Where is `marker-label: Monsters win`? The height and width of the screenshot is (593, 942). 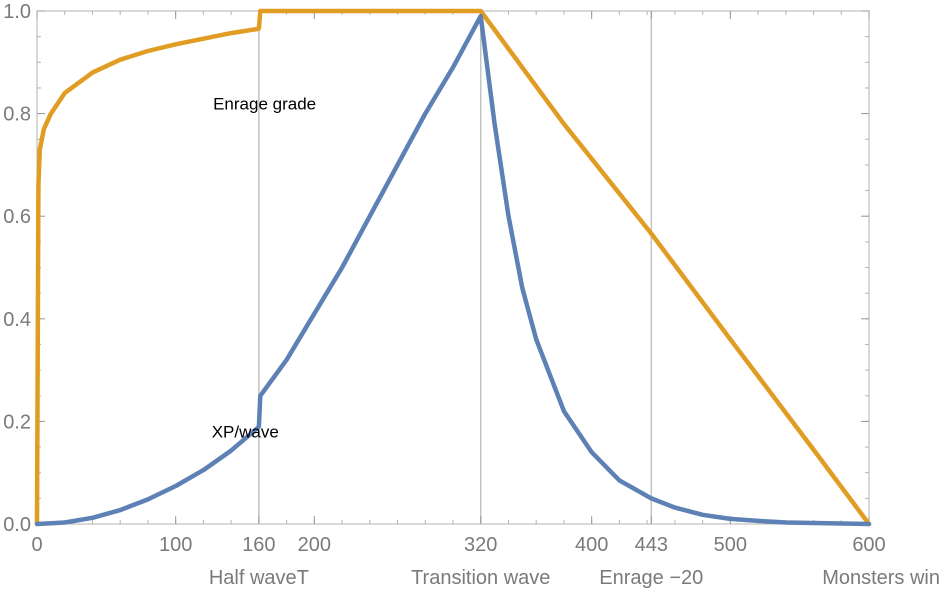 marker-label: Monsters win is located at coordinates (881, 578).